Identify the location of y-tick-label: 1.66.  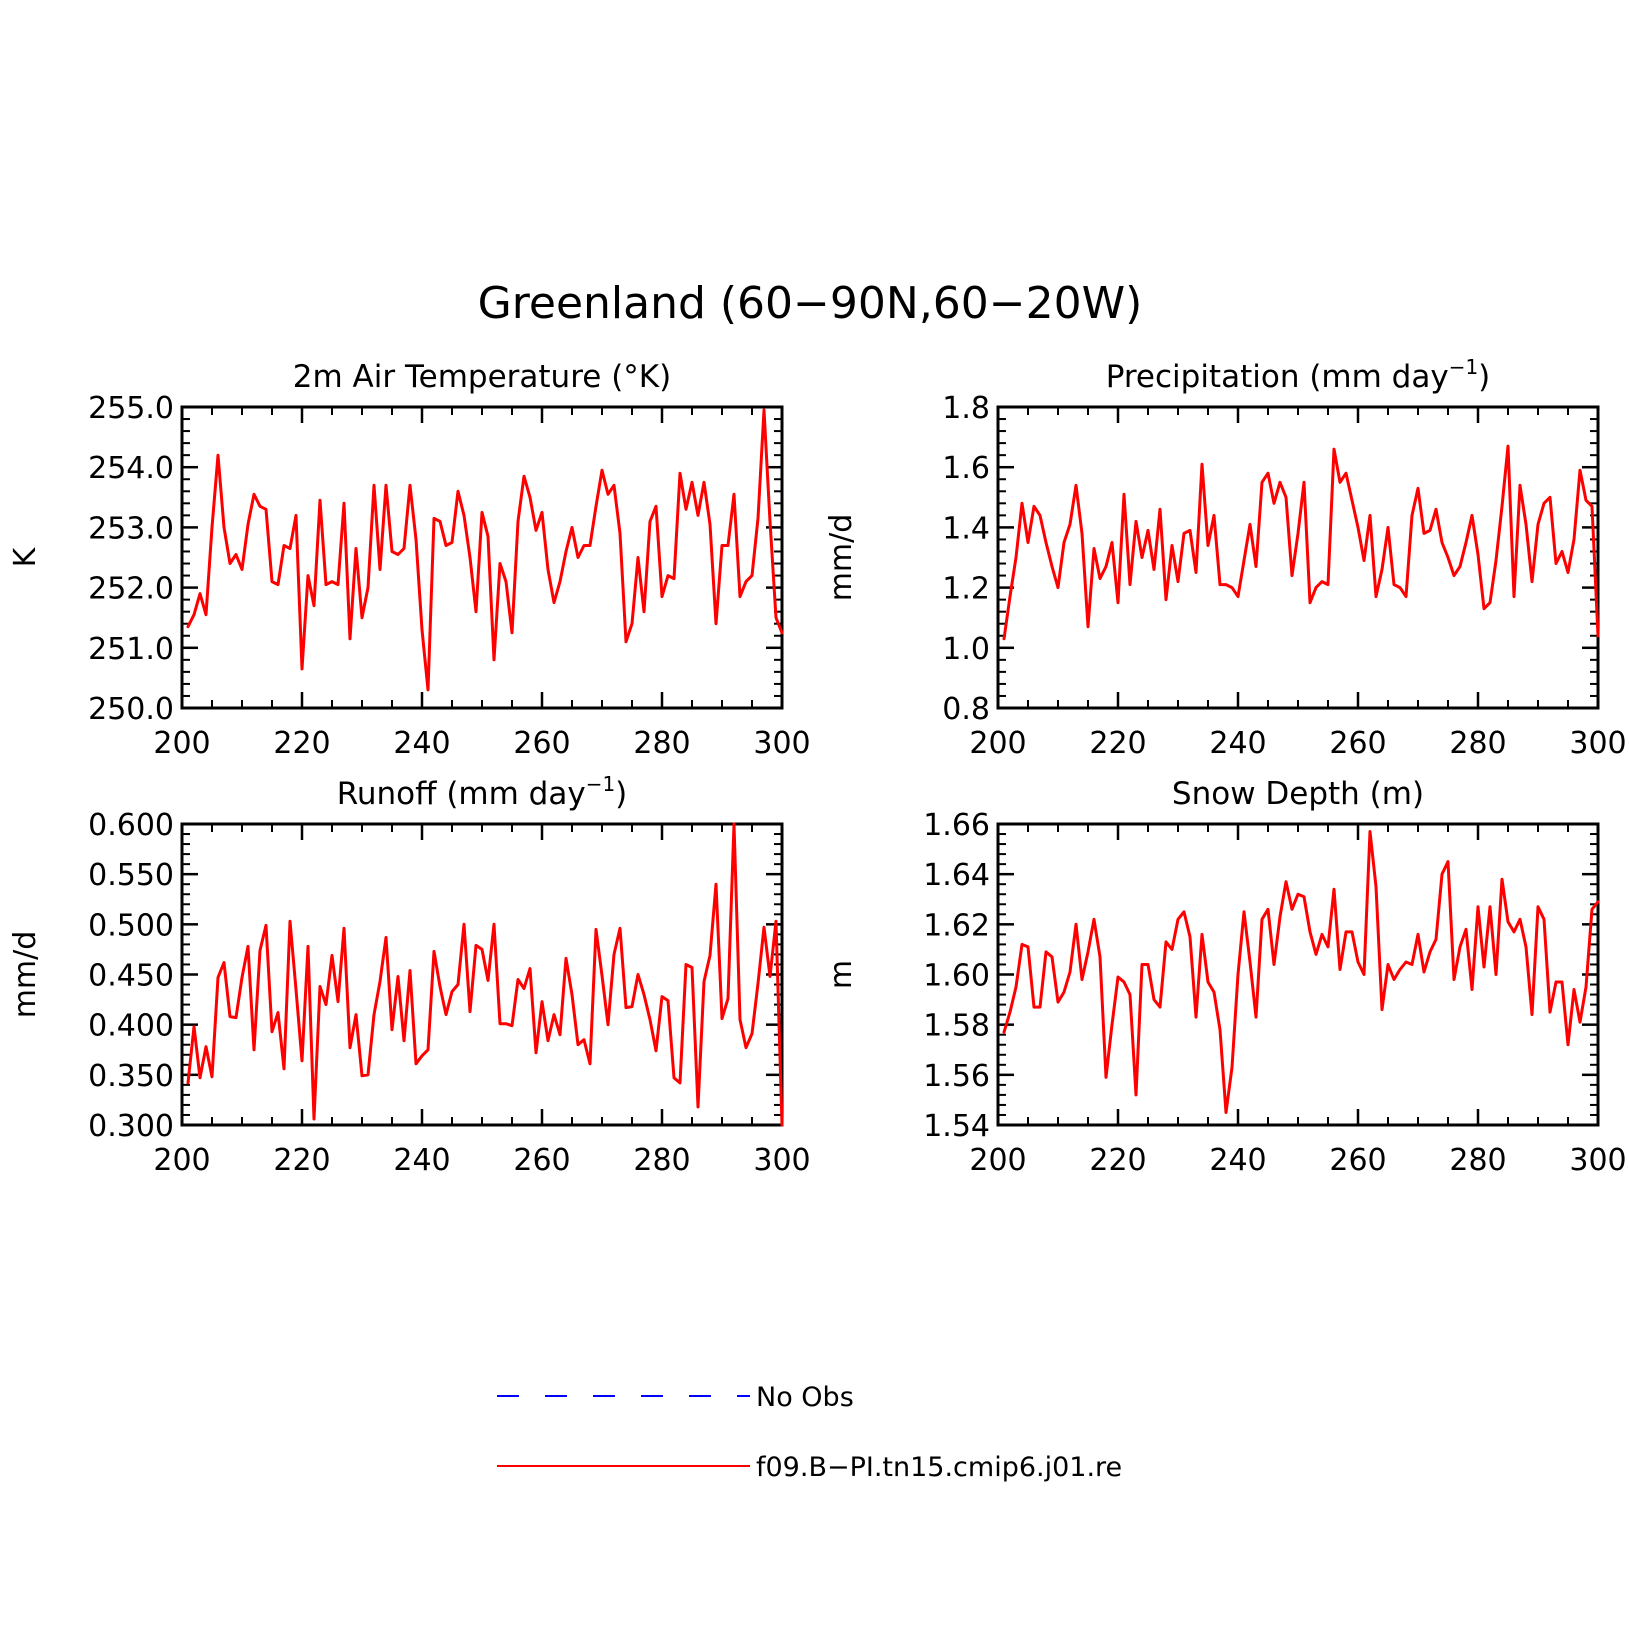
(956, 825).